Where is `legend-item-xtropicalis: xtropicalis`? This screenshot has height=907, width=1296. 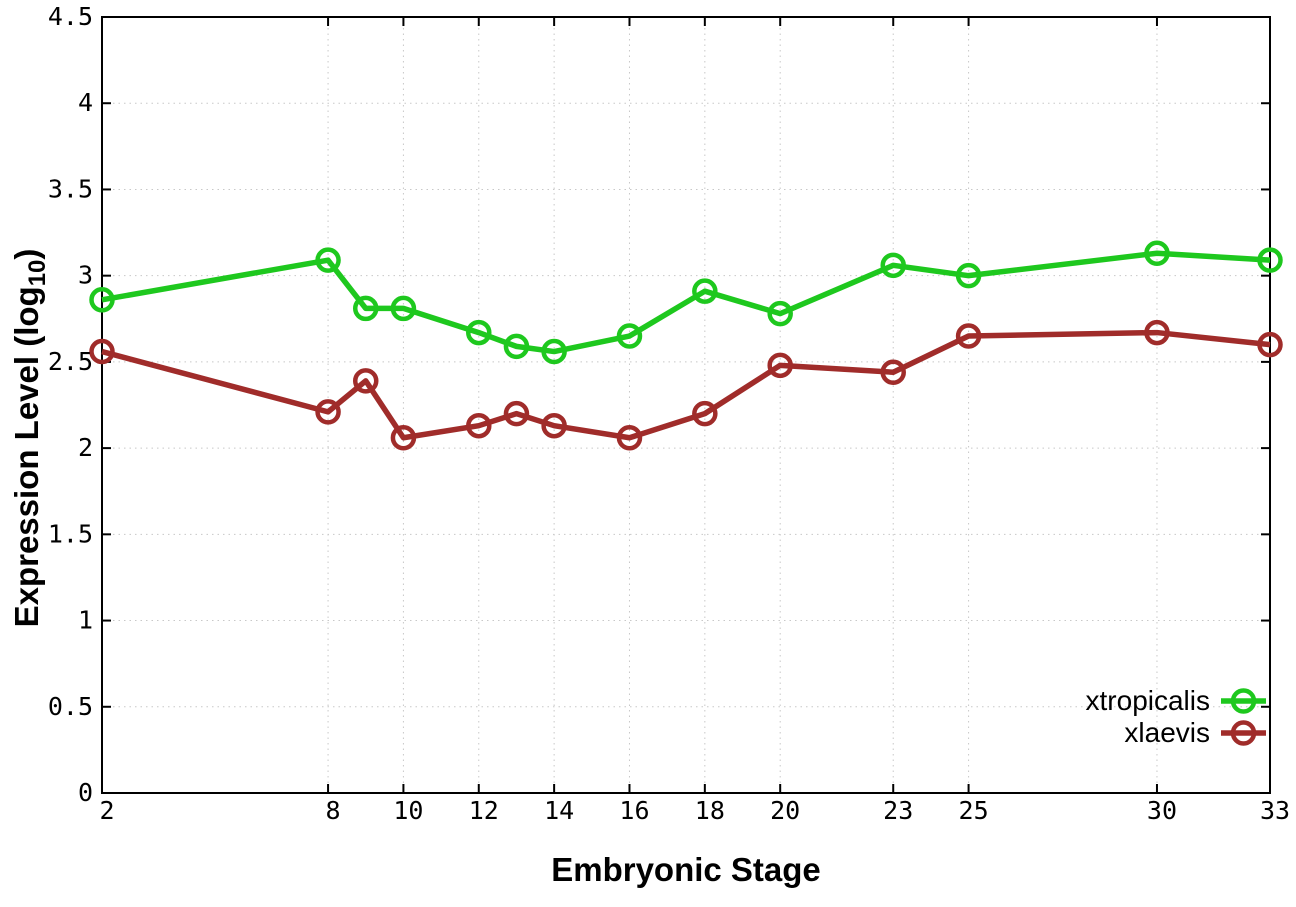 legend-item-xtropicalis: xtropicalis is located at coordinates (1176, 700).